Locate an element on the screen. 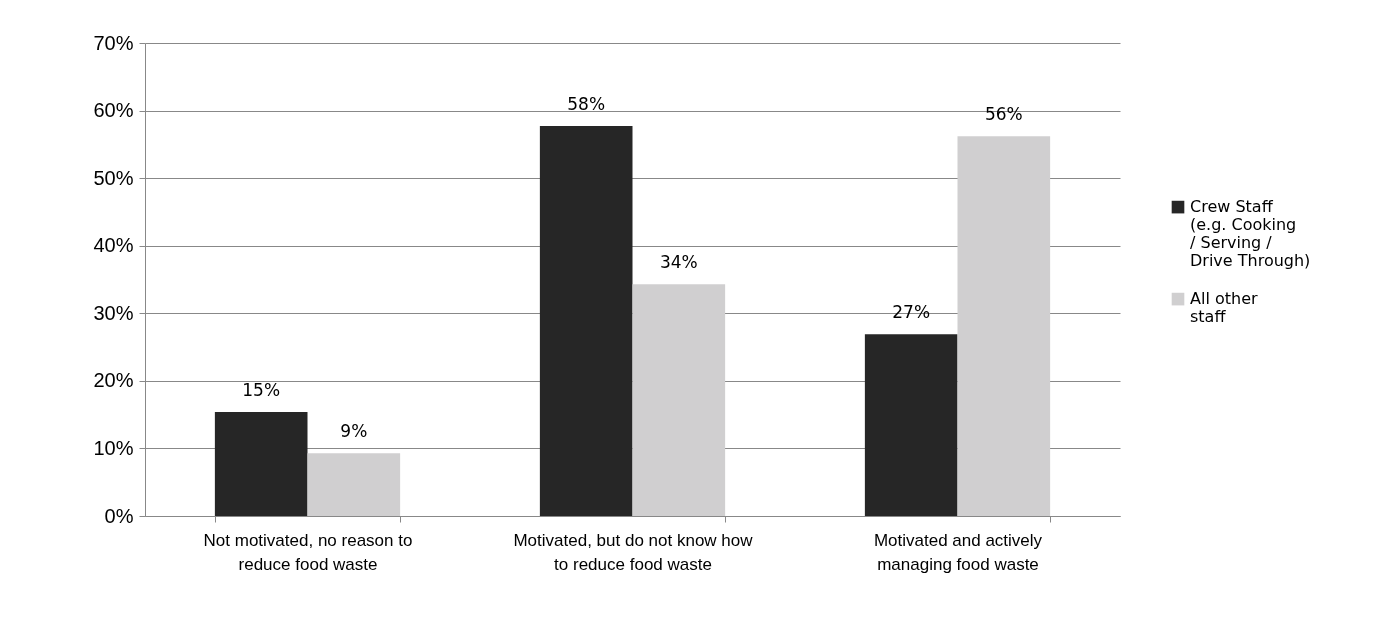 This screenshot has height=636, width=1380. x-tick-label: Motivated and actively managing food waste is located at coordinates (958, 552).